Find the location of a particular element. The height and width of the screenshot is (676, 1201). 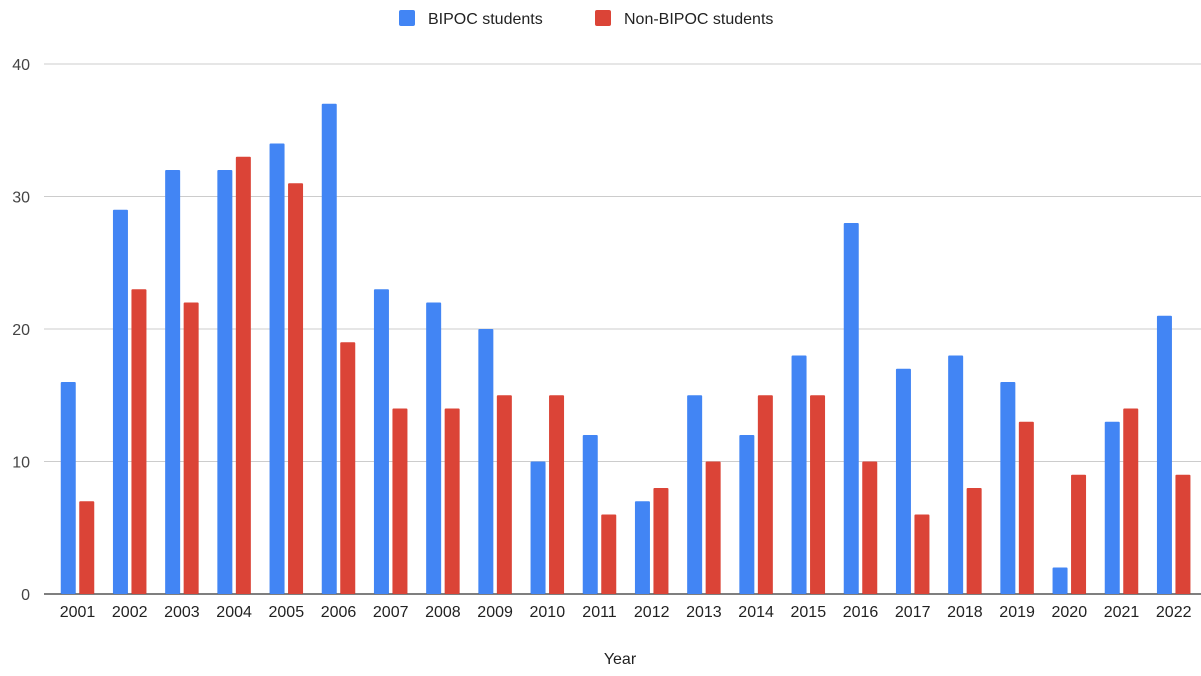

x-tick-label: 2003 is located at coordinates (182, 612).